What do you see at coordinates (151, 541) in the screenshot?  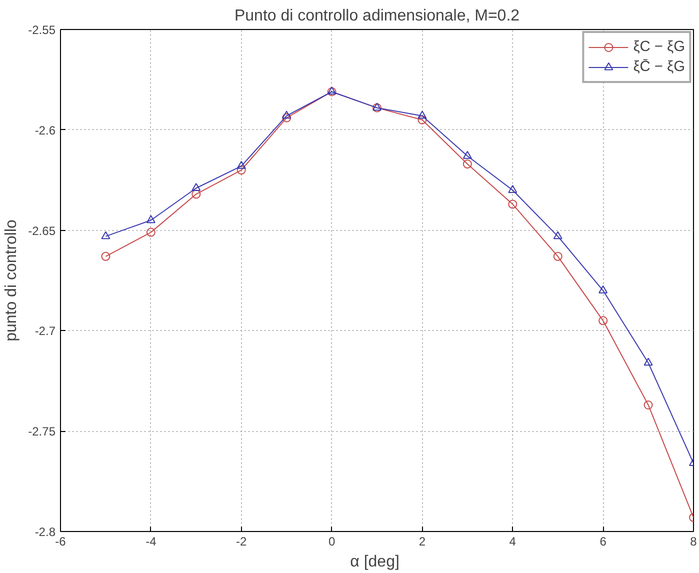 I see `x-tick-label: -4` at bounding box center [151, 541].